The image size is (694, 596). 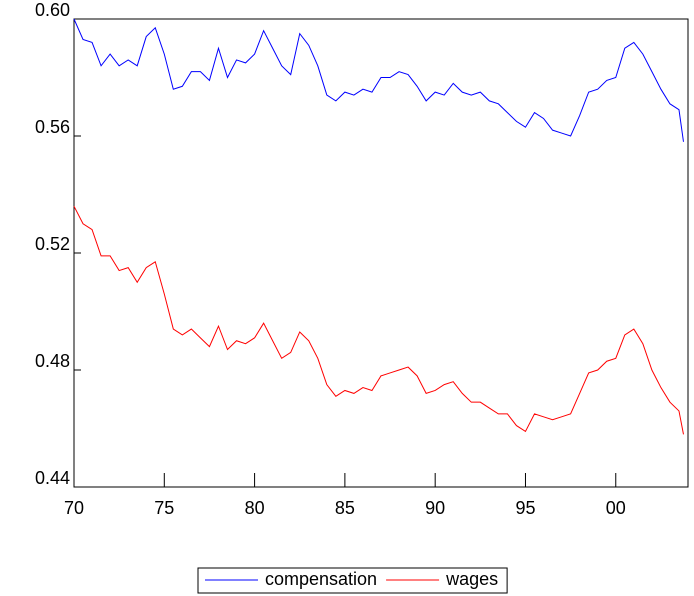 What do you see at coordinates (164, 508) in the screenshot?
I see `x-tick-label: 75` at bounding box center [164, 508].